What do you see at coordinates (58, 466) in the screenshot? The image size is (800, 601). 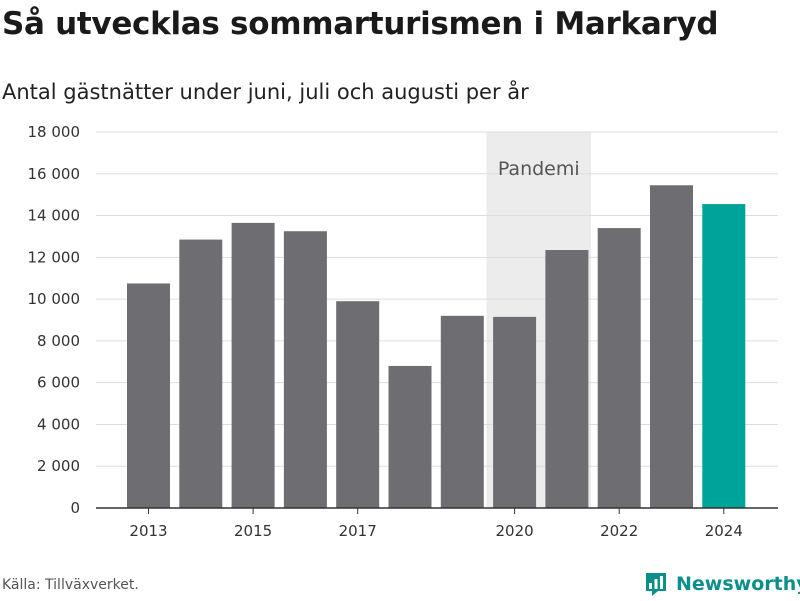 I see `y-tick-label: 2 000` at bounding box center [58, 466].